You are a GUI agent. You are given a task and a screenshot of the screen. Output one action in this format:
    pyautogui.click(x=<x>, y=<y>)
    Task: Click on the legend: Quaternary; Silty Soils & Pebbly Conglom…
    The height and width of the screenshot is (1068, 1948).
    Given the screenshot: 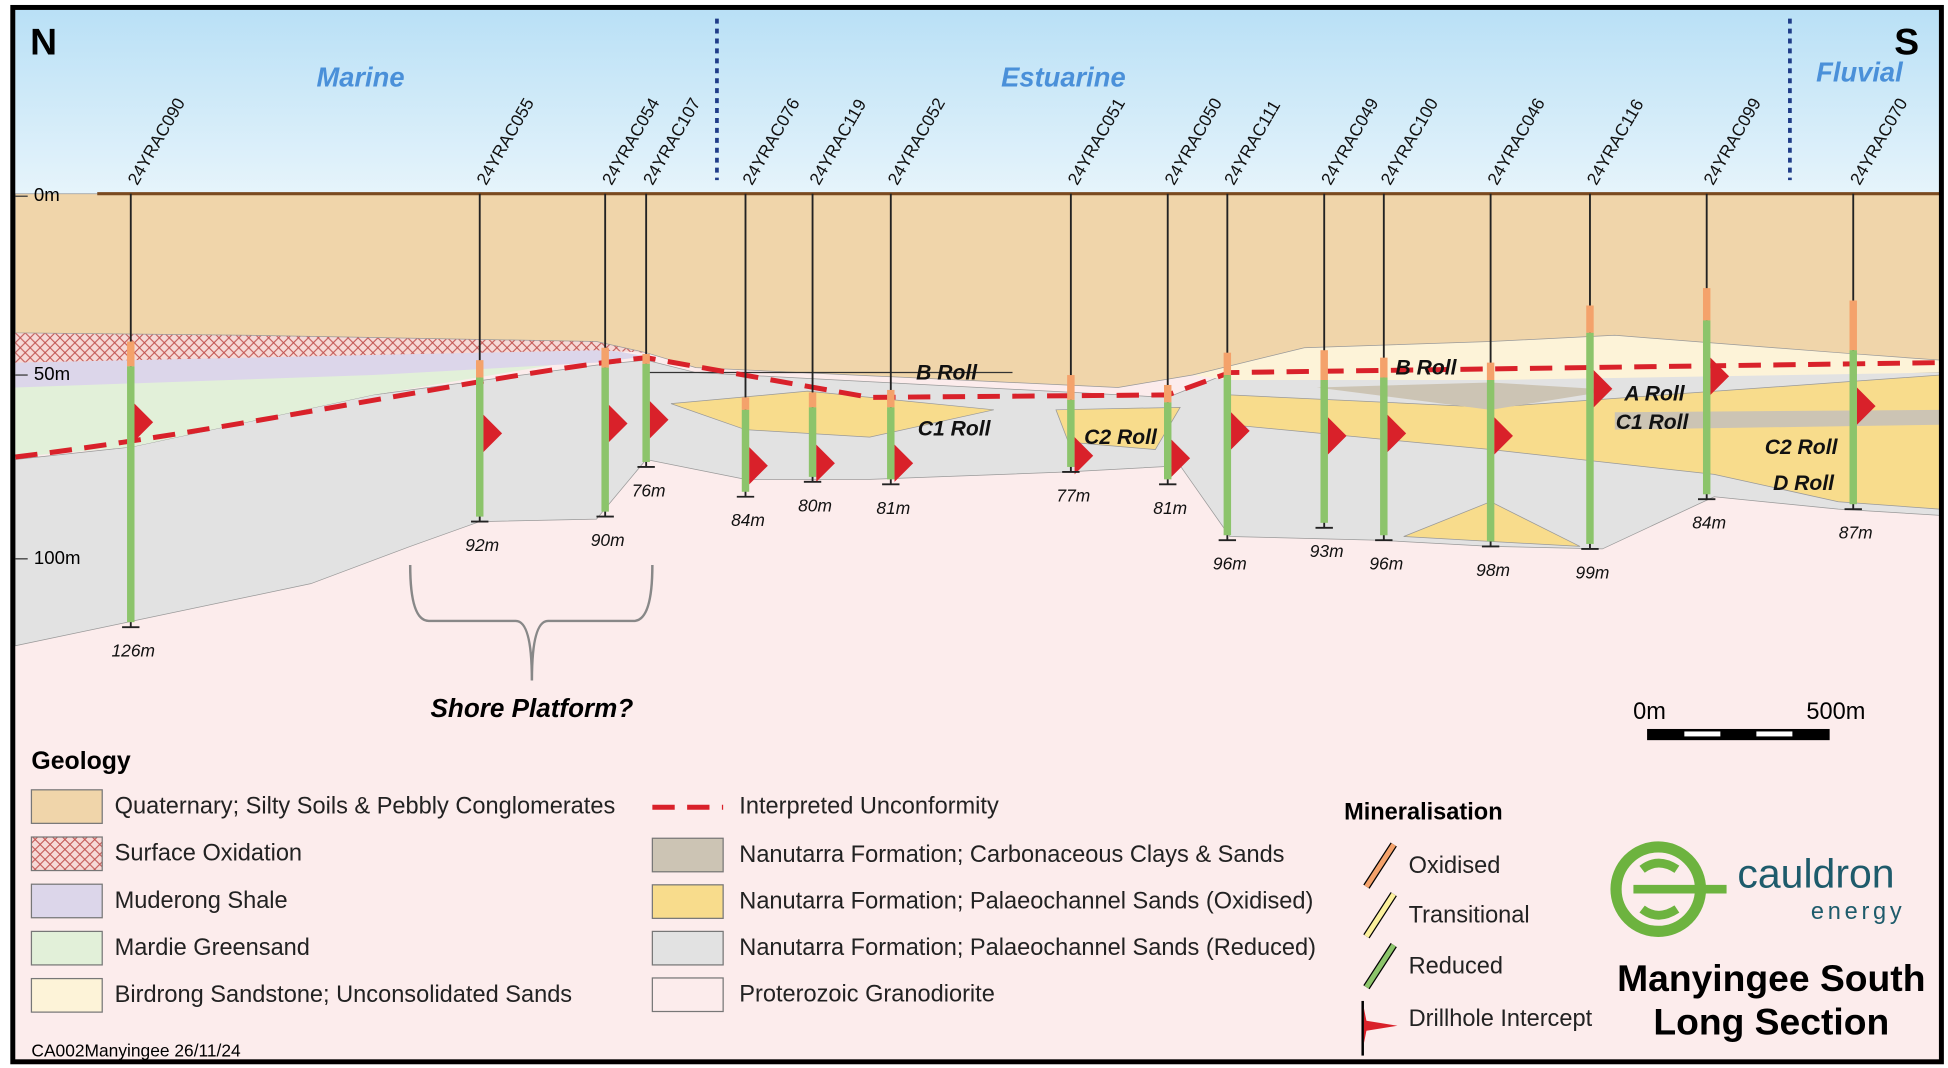 What is the action you would take?
    pyautogui.click(x=673, y=901)
    